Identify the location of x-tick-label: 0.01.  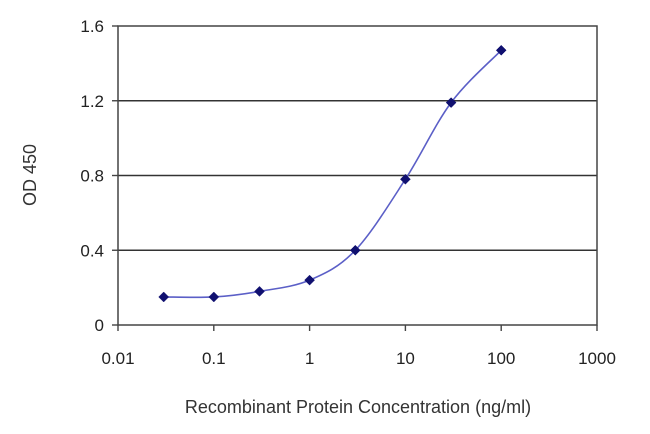
(117, 358).